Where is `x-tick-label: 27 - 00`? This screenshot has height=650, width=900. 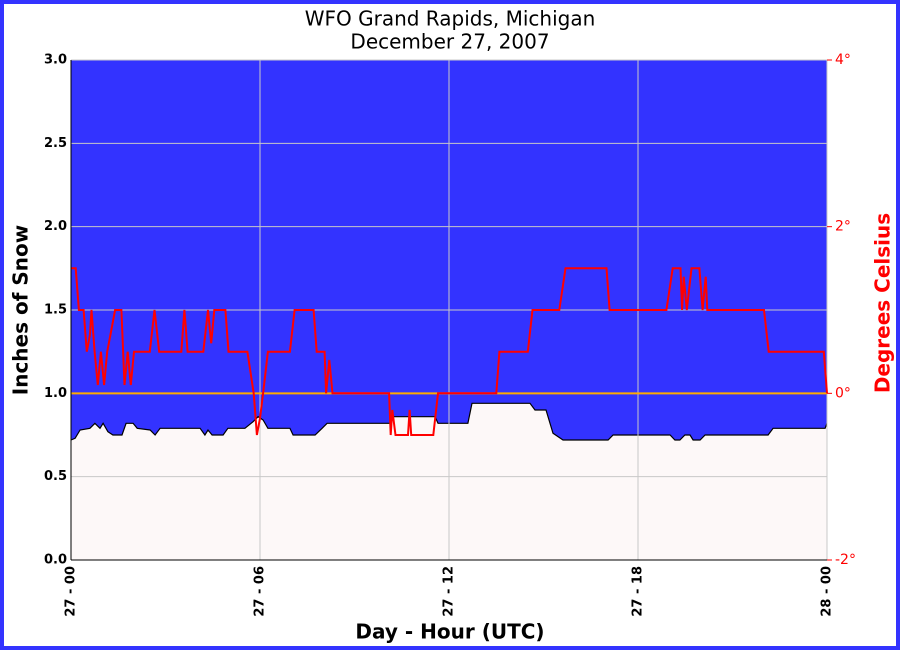
x-tick-label: 27 - 00 is located at coordinates (71, 591).